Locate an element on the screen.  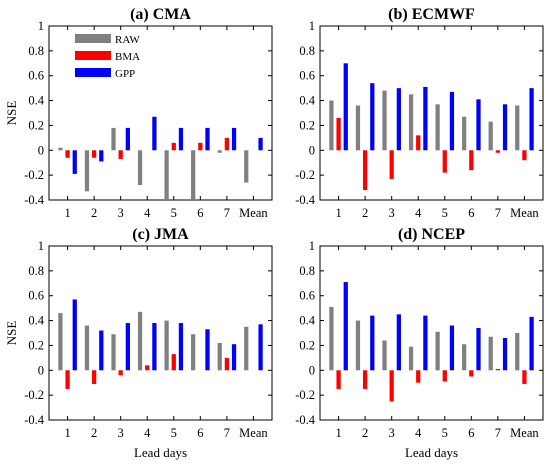
x-tick-label: 3 is located at coordinates (121, 433).